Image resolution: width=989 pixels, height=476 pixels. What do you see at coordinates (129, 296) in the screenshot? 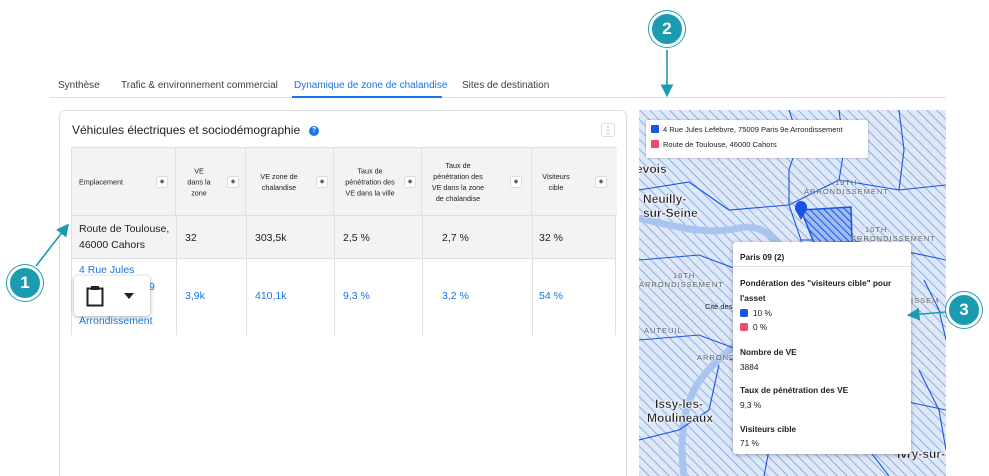
I see `chevron-down-icon` at bounding box center [129, 296].